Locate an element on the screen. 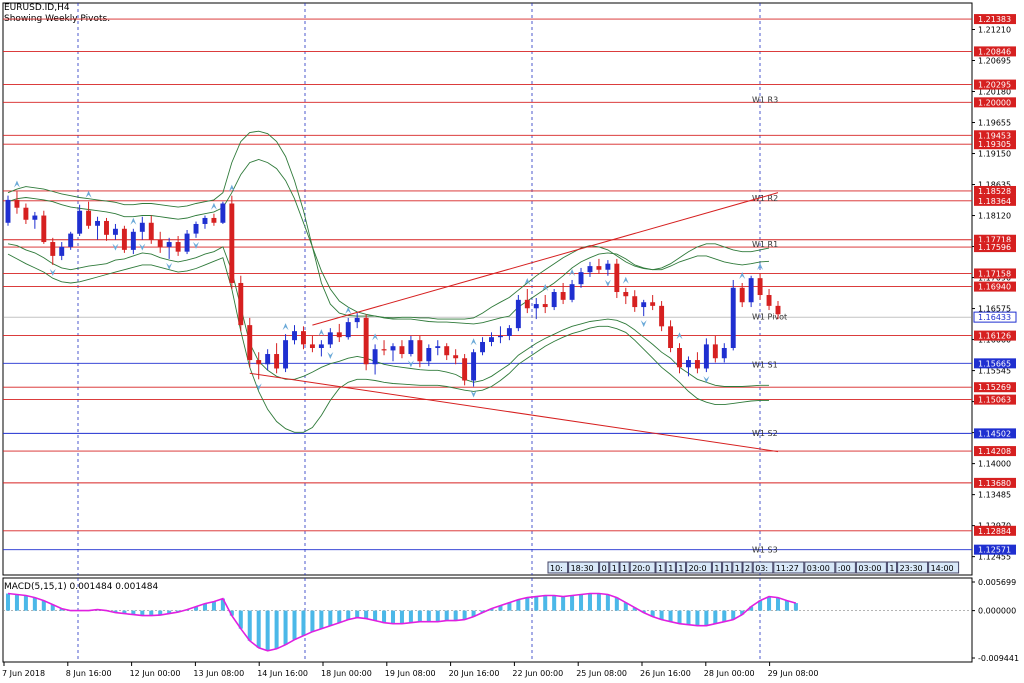  level-label: 1.14502 is located at coordinates (994, 433).